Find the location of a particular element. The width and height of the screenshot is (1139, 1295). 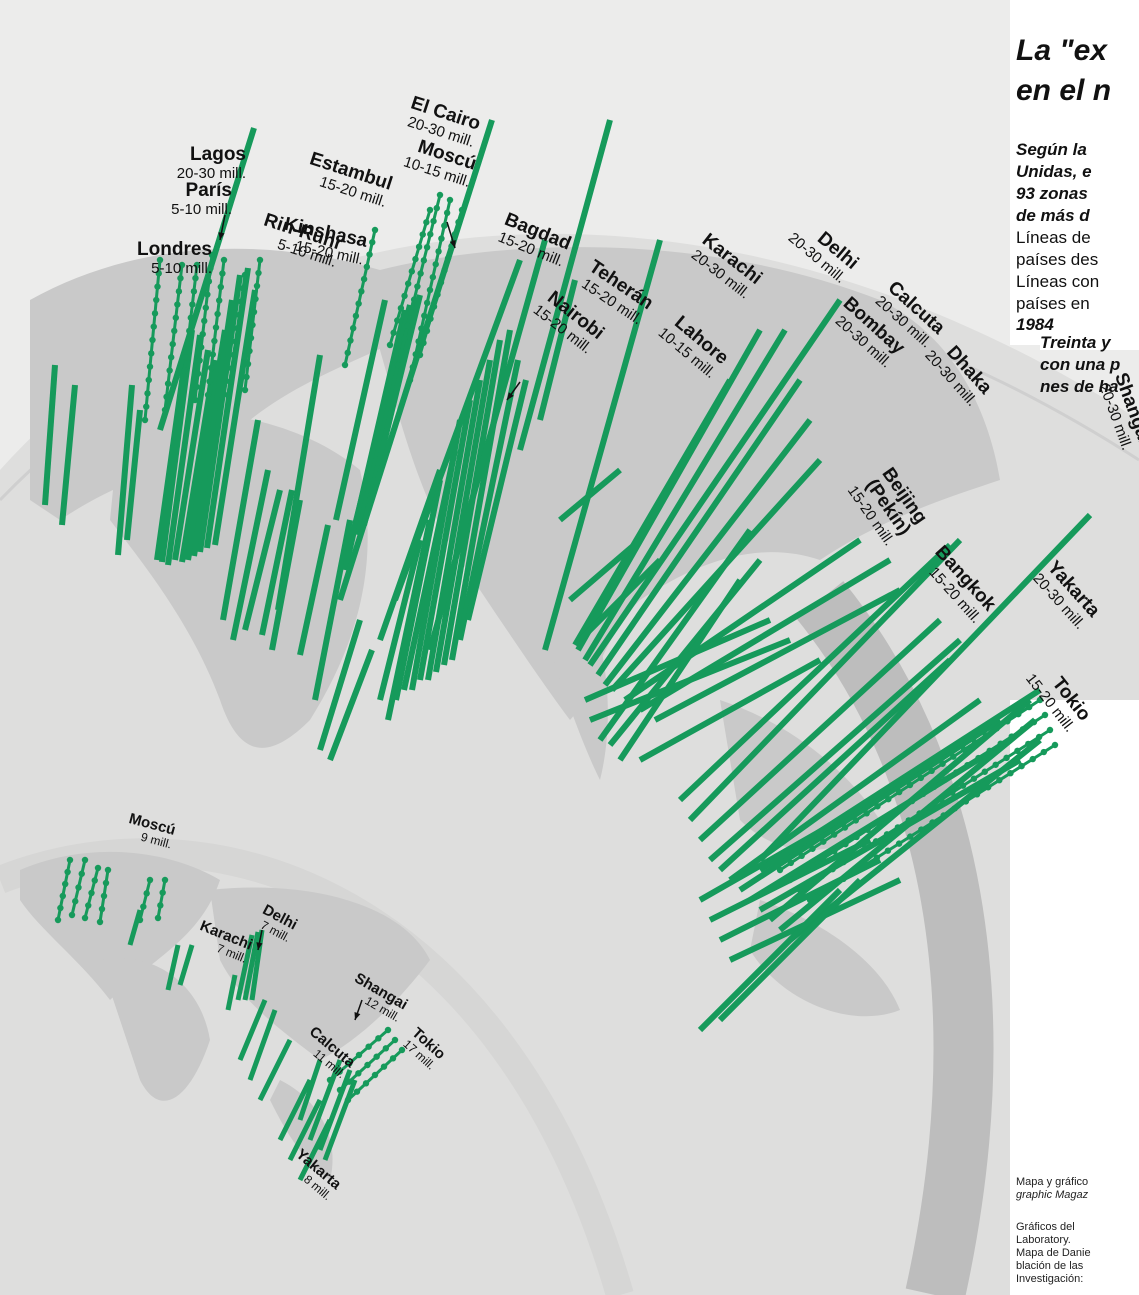

credit-line-1: Mapa y gráfico is located at coordinates (1052, 1182).